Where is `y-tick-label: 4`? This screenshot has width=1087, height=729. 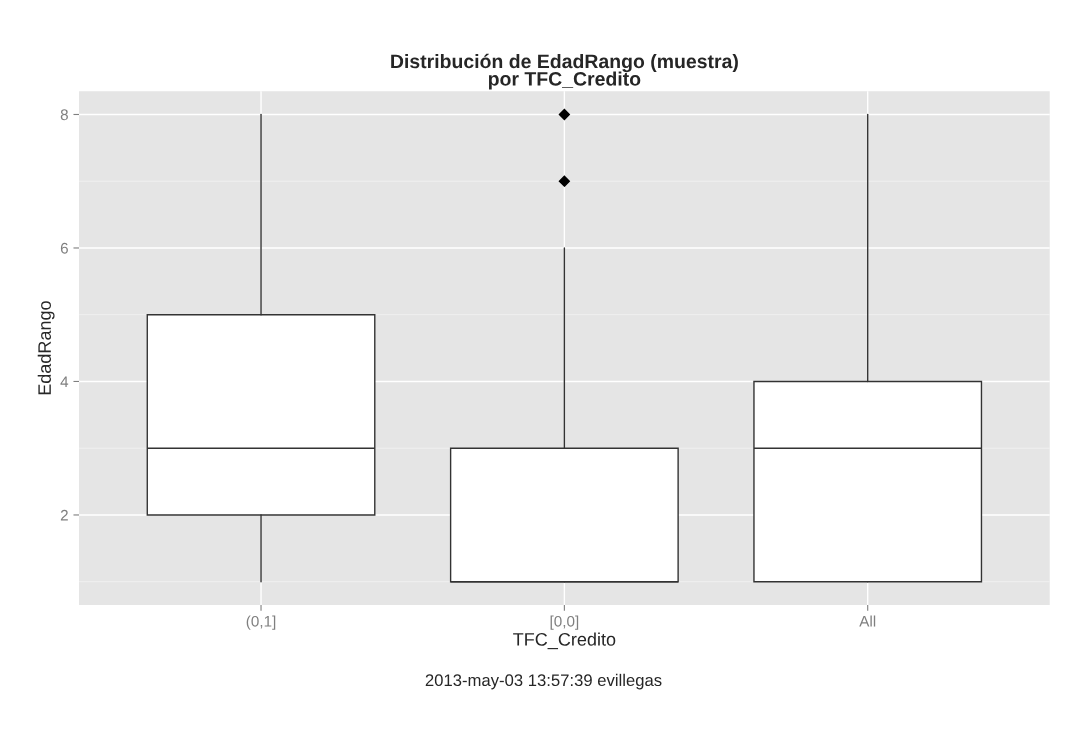 y-tick-label: 4 is located at coordinates (64, 382).